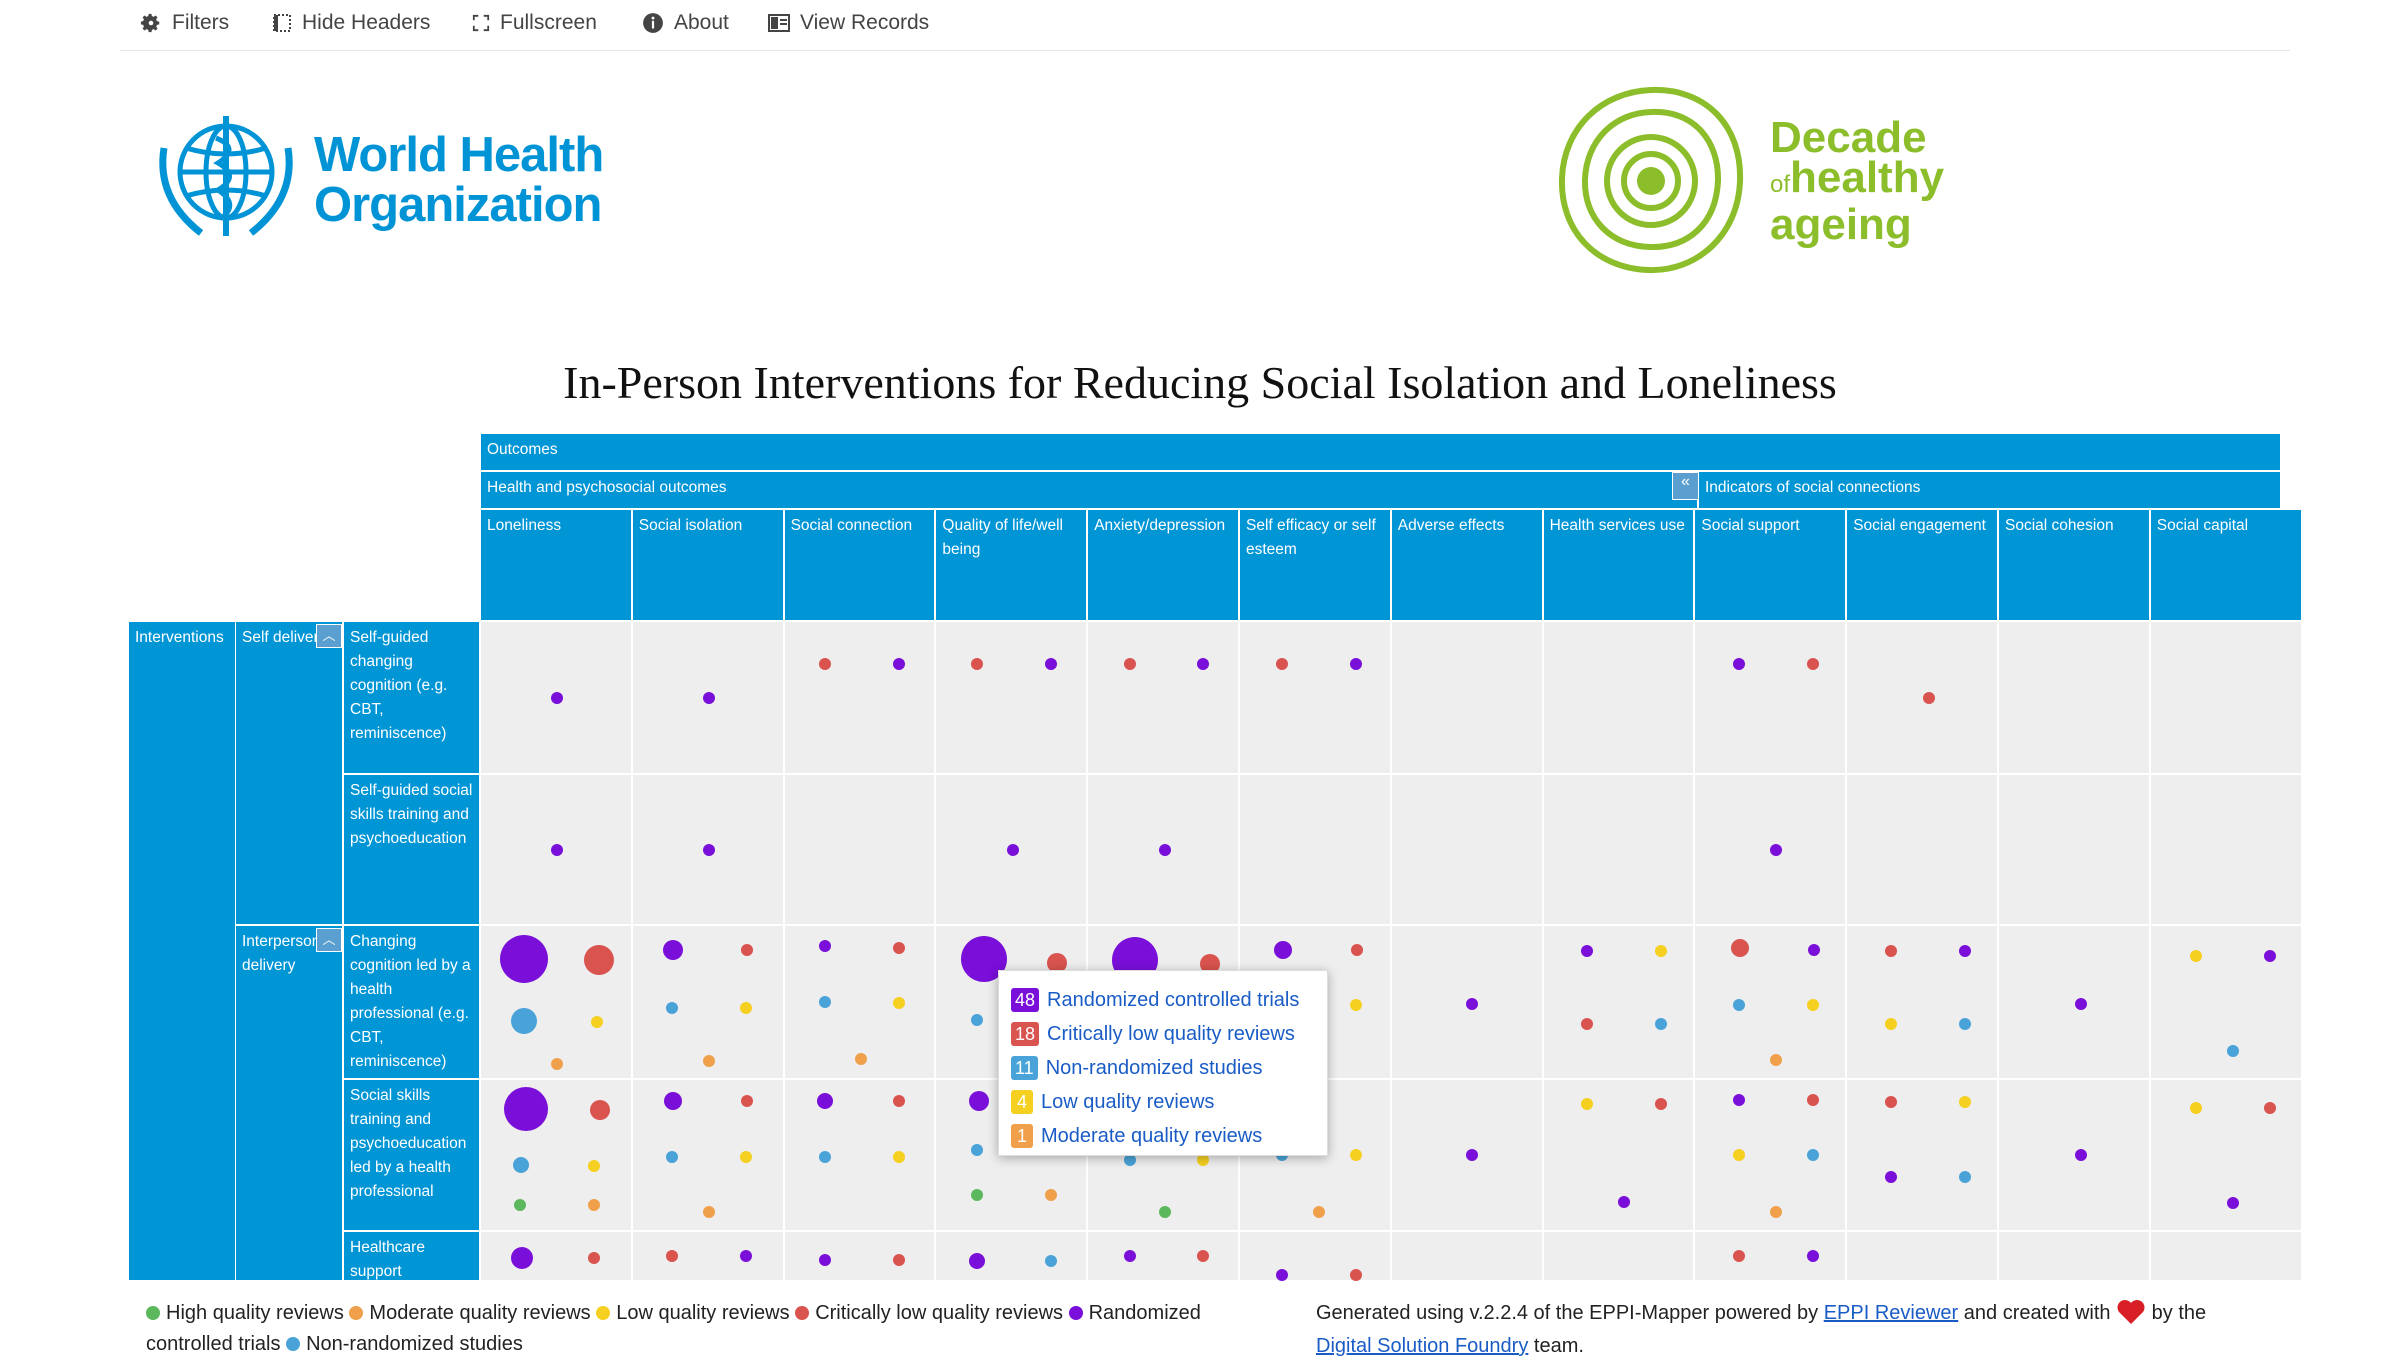  Describe the element at coordinates (556, 565) in the screenshot. I see `column-header: Loneliness` at that location.